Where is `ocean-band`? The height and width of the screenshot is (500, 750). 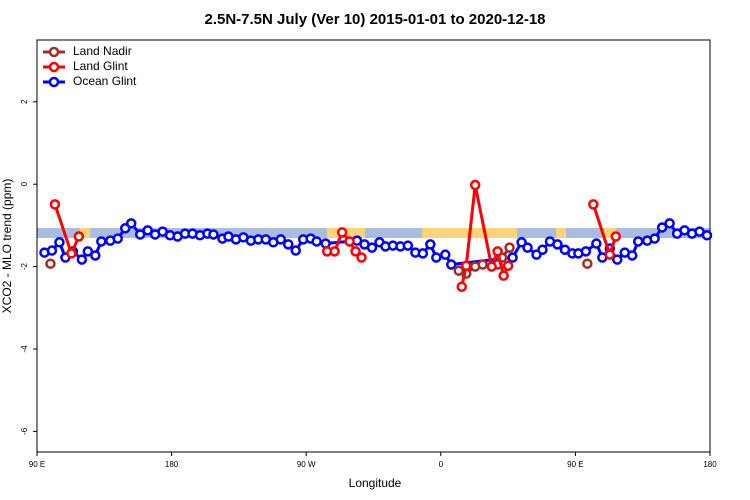 ocean-band is located at coordinates (373, 233).